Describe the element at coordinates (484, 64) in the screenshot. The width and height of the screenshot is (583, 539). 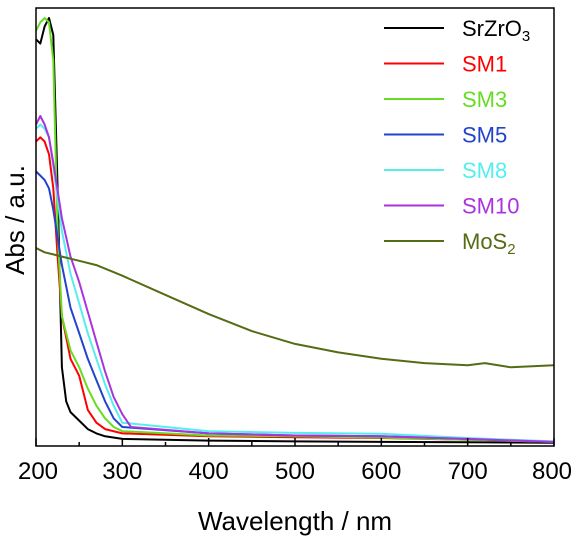
I see `legend-label: SM1` at that location.